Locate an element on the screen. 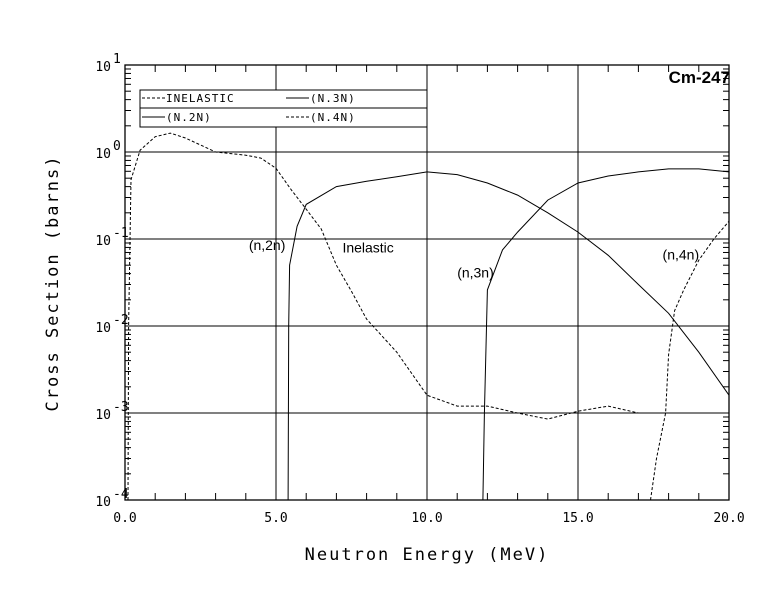 This screenshot has height=590, width=780. y-axis-label: Cross Section (barns) is located at coordinates (53, 283).